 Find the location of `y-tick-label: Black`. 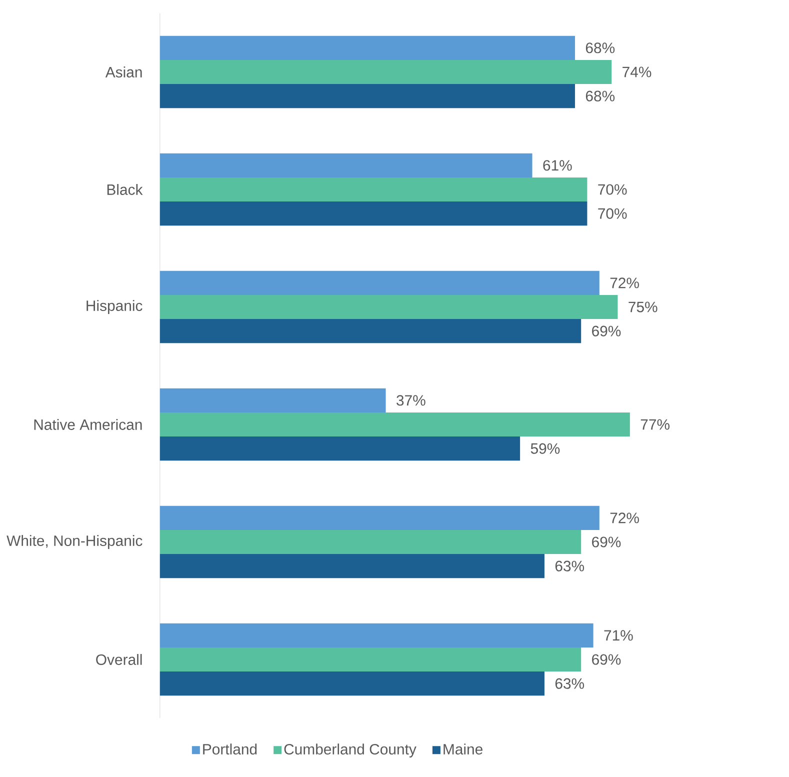

y-tick-label: Black is located at coordinates (125, 189).